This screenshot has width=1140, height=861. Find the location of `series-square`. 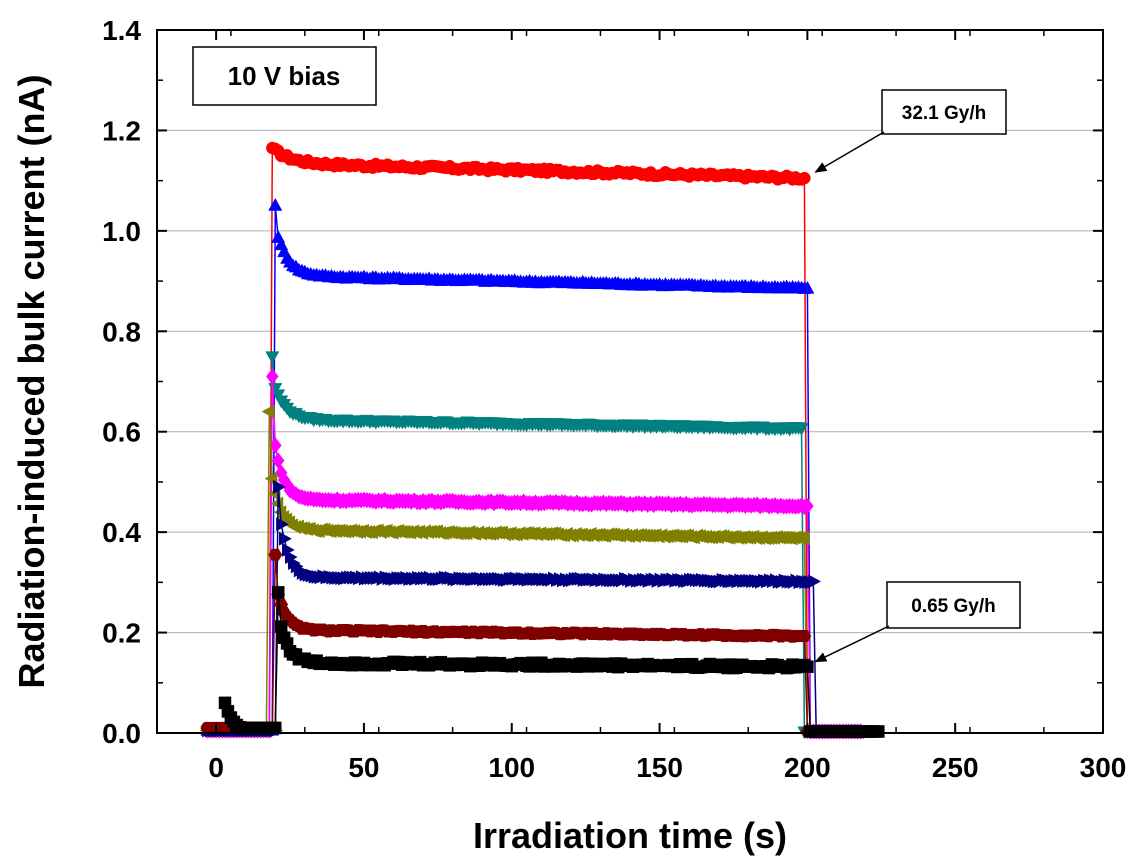

series-square is located at coordinates (551, 662).